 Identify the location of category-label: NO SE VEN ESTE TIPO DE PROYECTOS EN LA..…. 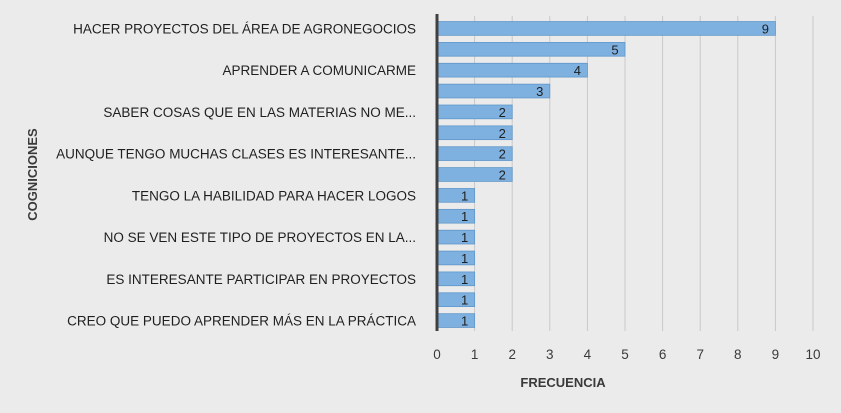
(260, 237).